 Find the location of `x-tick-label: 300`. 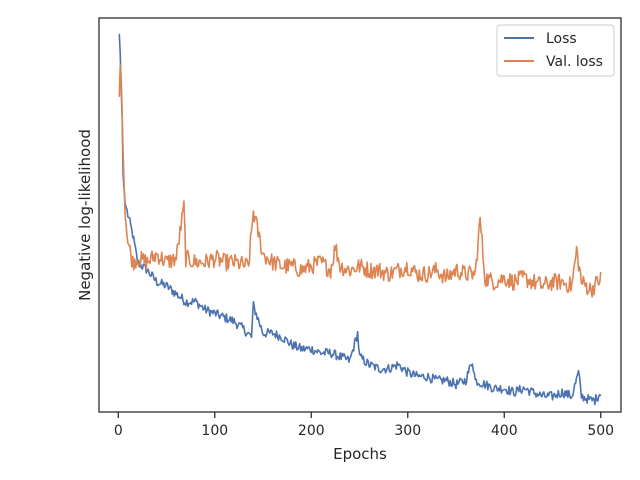

x-tick-label: 300 is located at coordinates (407, 431).